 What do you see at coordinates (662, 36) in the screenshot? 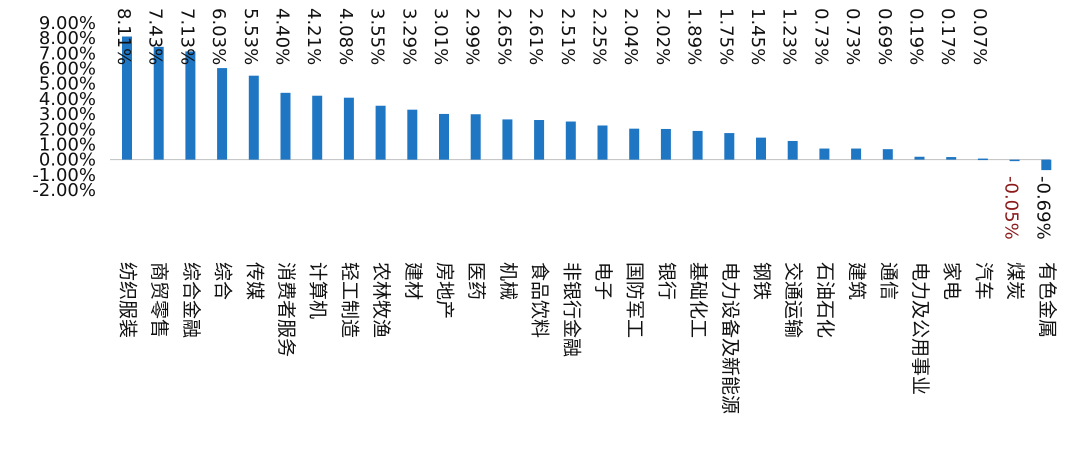
I see `data-label: 2.02%` at bounding box center [662, 36].